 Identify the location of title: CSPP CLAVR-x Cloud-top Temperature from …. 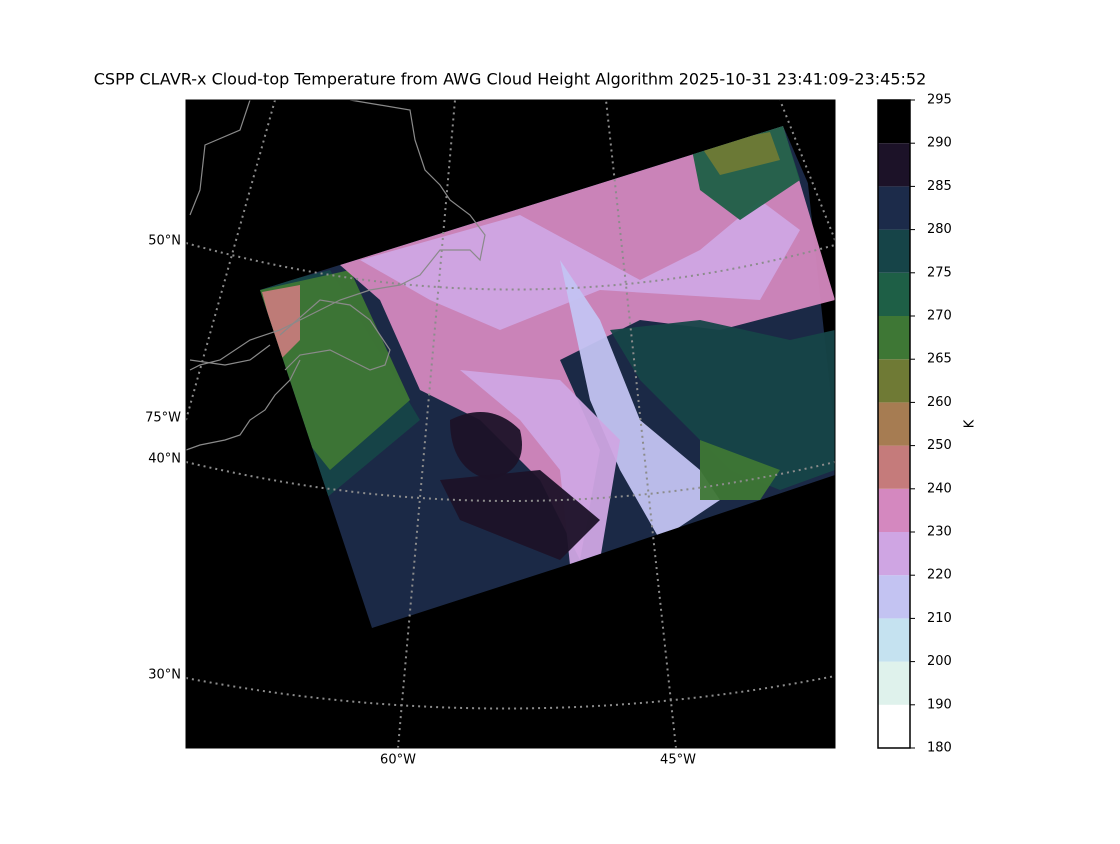
(510, 79).